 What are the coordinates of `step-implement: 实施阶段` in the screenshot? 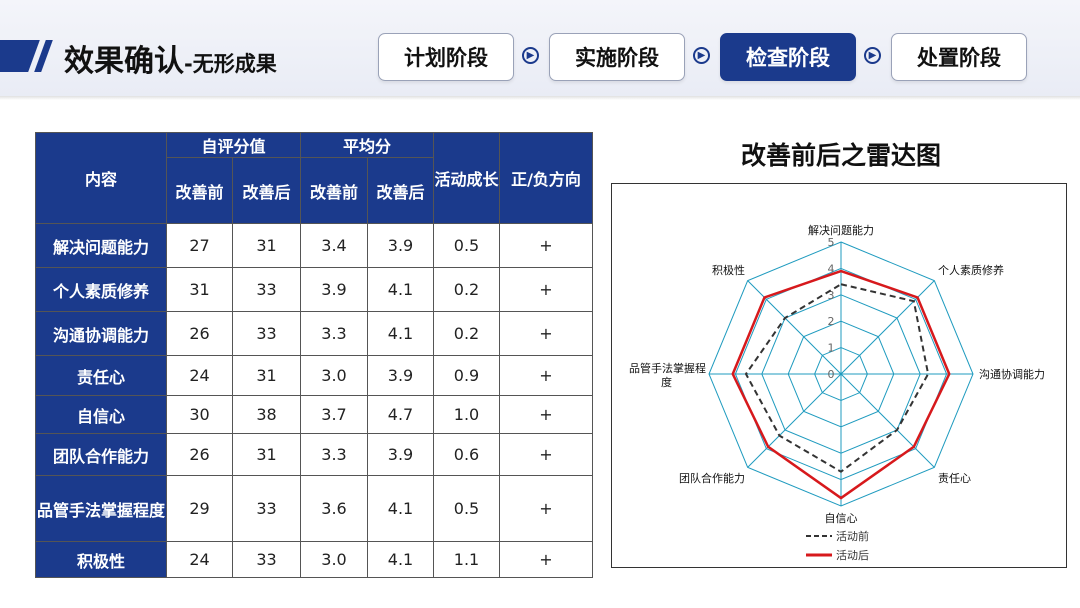 It's located at (617, 57).